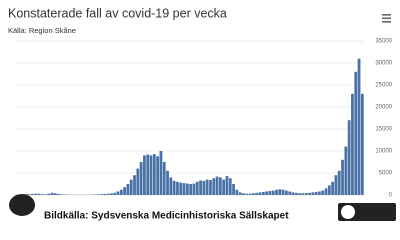 This screenshot has height=240, width=400. I want to click on y-tick-label: 5000, so click(386, 174).